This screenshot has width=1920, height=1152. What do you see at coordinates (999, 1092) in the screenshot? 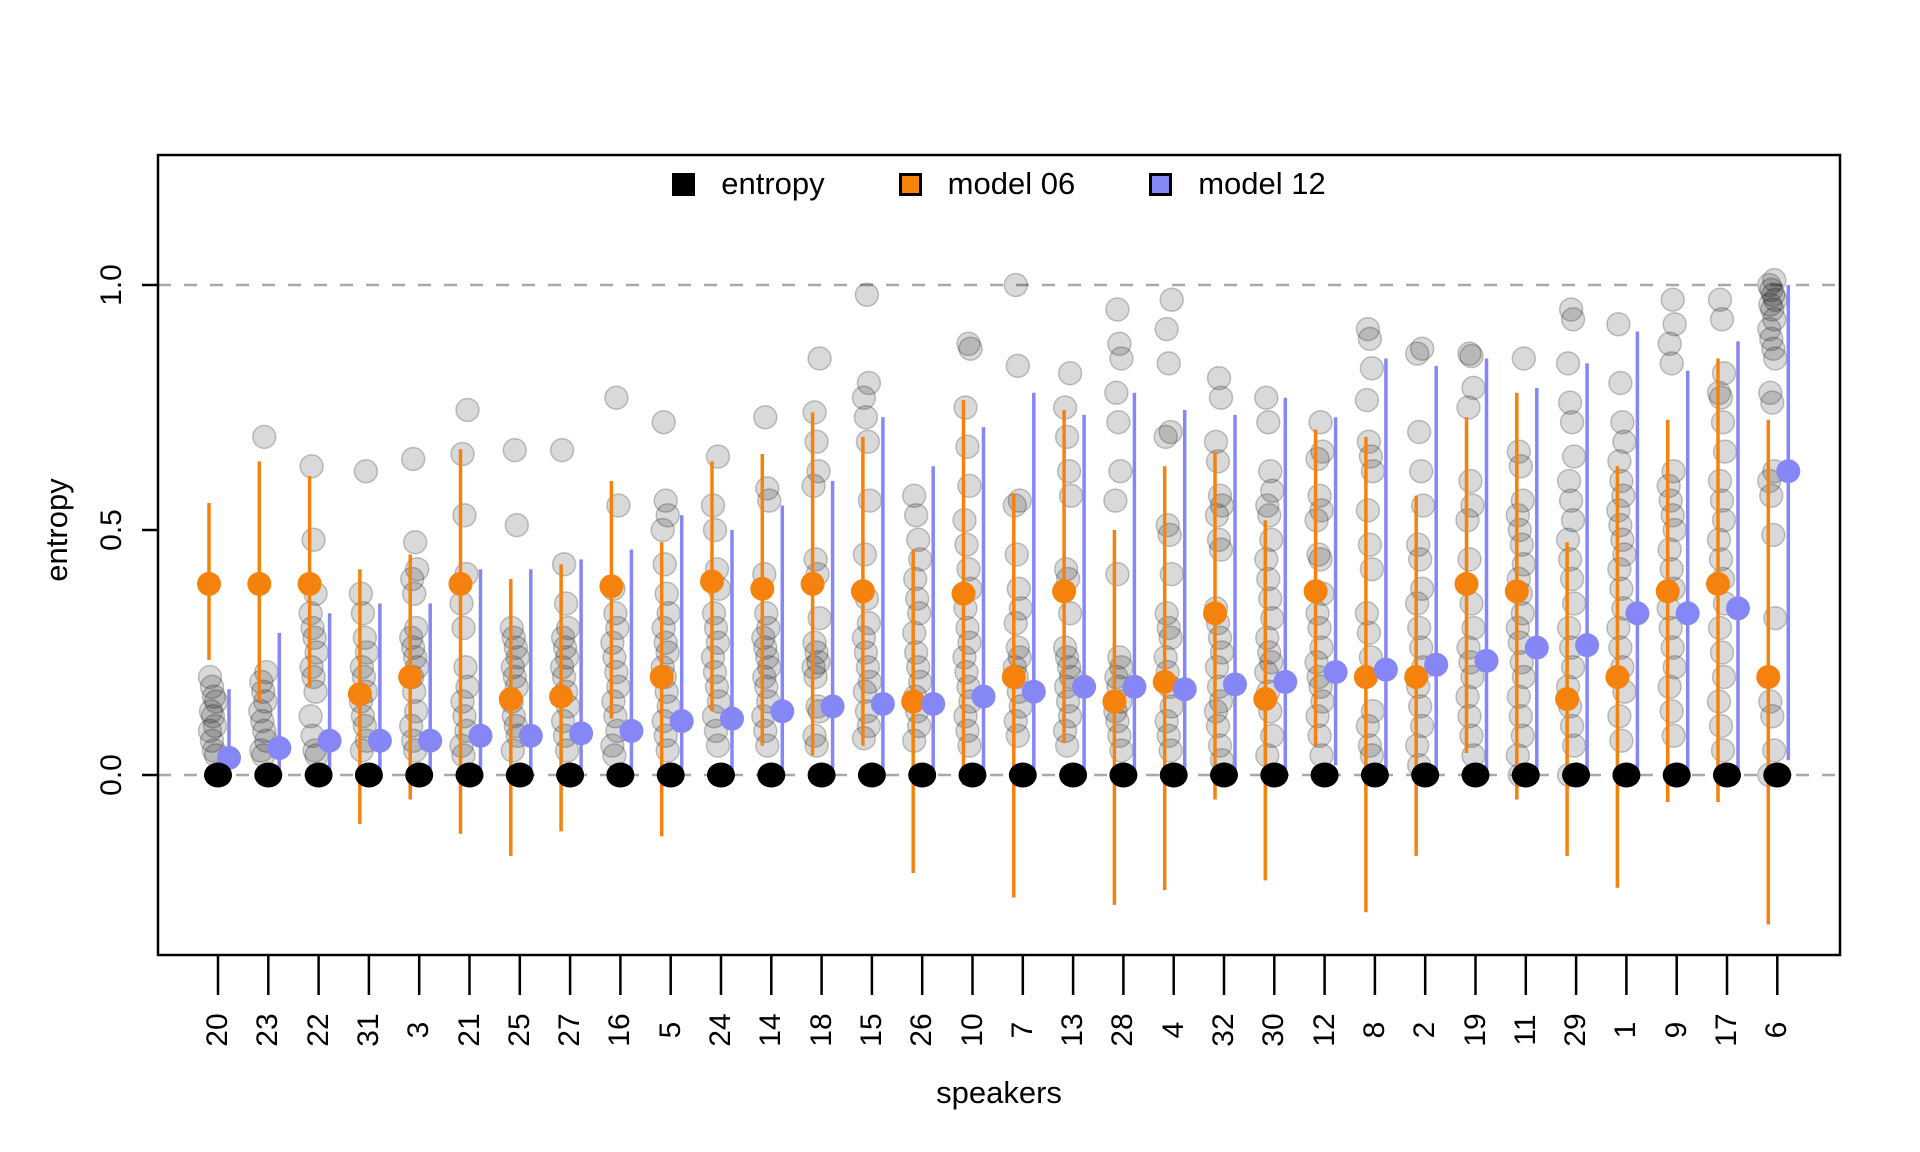
I see `x-axis-title: speakers` at bounding box center [999, 1092].